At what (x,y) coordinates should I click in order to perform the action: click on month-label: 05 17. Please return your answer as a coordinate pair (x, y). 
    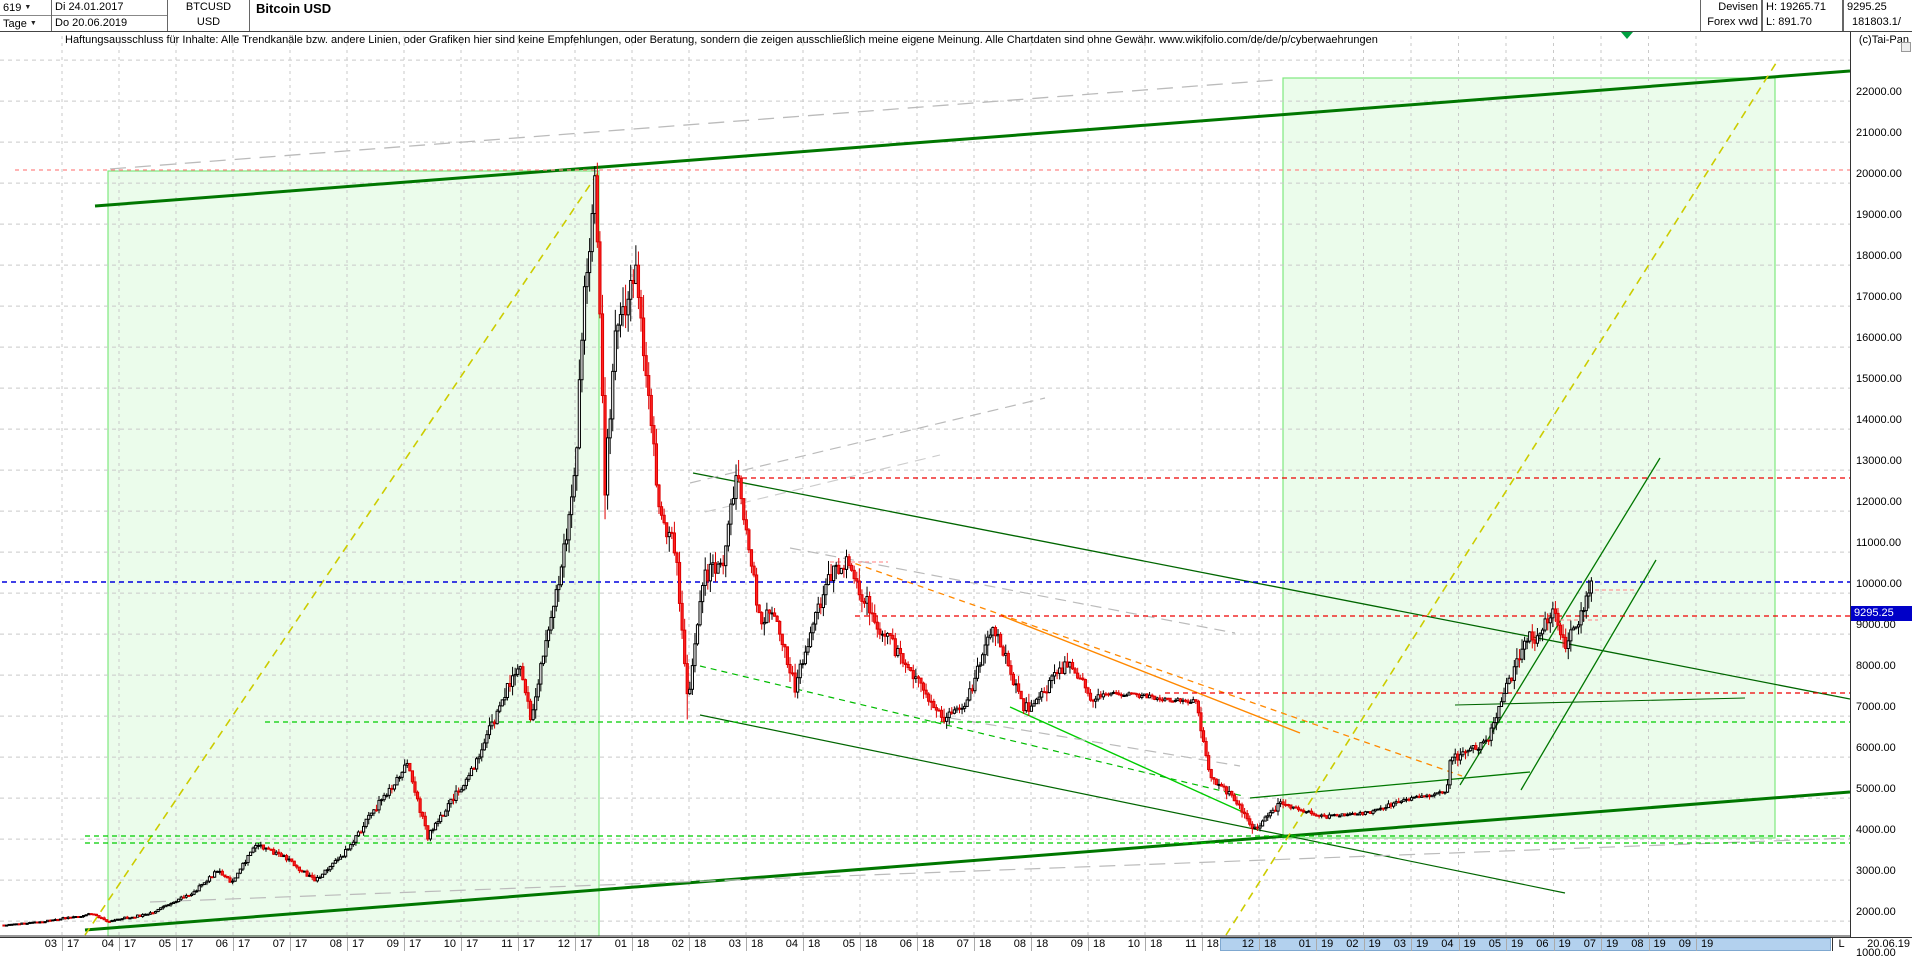
    Looking at the image, I should click on (176, 944).